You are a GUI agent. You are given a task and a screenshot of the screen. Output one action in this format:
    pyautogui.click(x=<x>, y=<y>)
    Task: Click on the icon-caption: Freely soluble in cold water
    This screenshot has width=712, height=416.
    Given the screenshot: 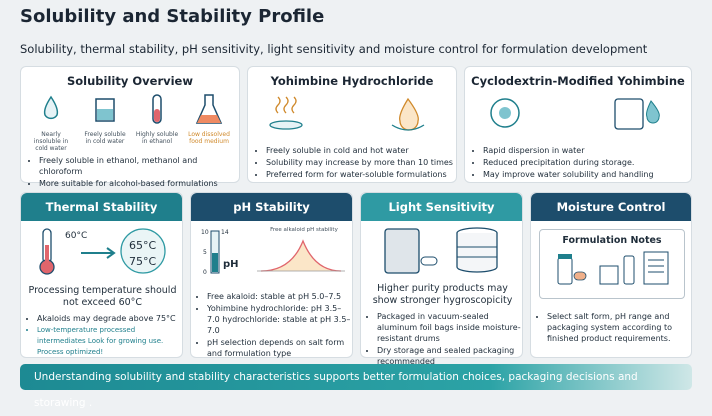 What is the action you would take?
    pyautogui.click(x=105, y=138)
    